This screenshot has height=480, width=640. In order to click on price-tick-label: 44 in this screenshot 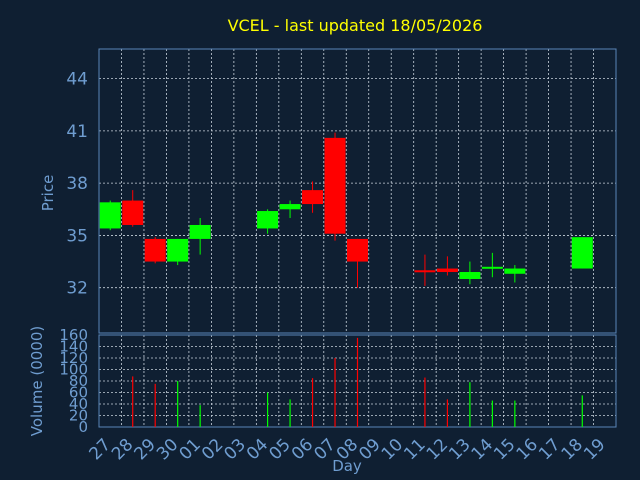, I will do `click(77, 80)`.